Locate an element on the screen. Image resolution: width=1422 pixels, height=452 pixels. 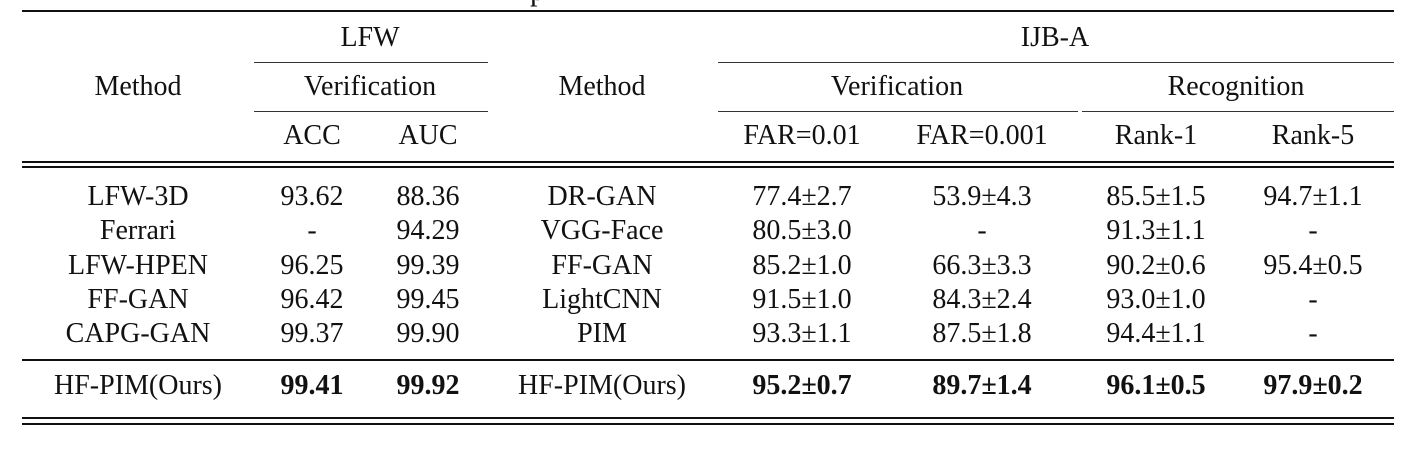
header-double-rule-top is located at coordinates (708, 162).